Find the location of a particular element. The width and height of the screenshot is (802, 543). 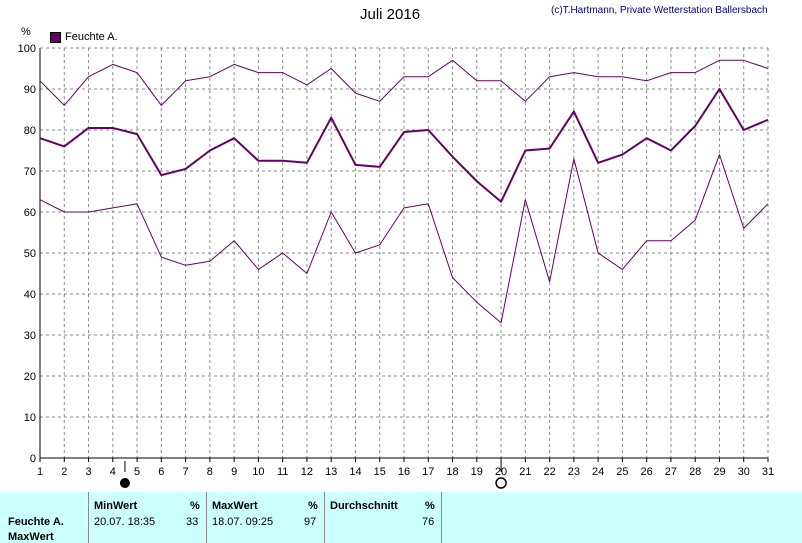

x-tick-label: 25 is located at coordinates (622, 472).